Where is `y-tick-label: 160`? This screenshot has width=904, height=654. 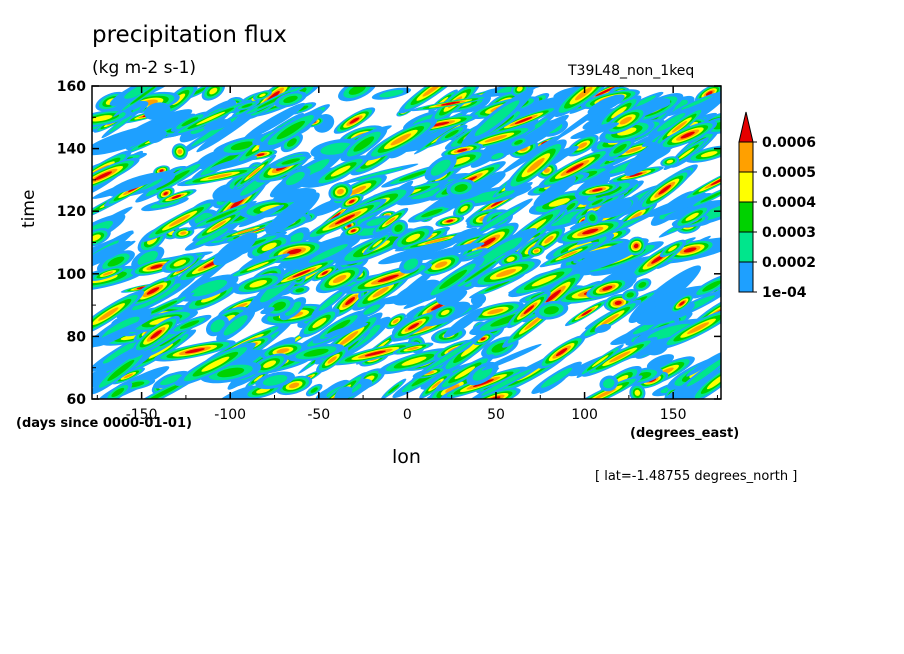 y-tick-label: 160 is located at coordinates (71, 87).